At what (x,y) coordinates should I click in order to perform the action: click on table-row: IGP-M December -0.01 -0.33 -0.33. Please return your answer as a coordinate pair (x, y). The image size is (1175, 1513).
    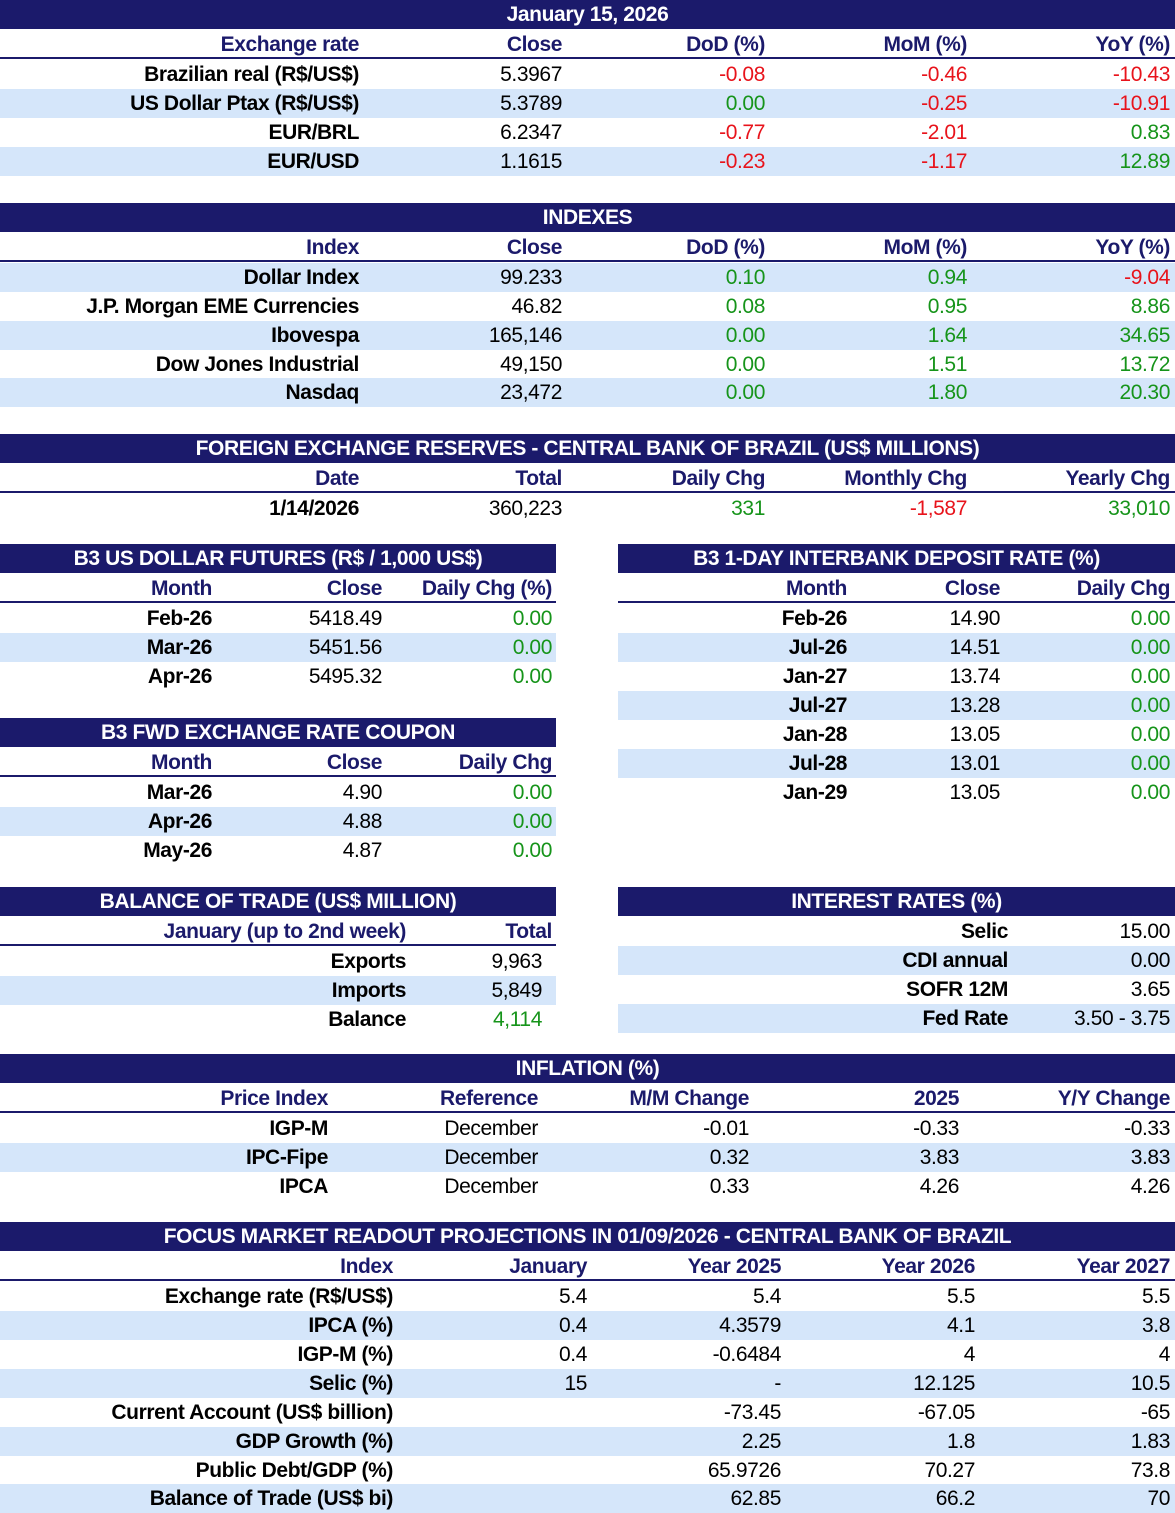
    Looking at the image, I should click on (587, 1128).